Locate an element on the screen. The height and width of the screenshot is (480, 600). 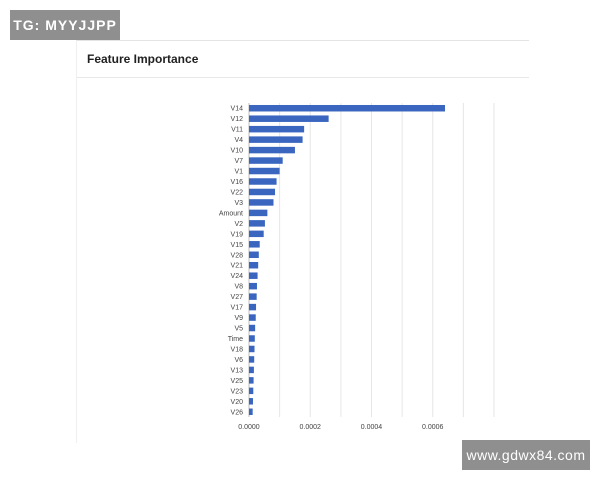
category-label: V8 is located at coordinates (238, 287).